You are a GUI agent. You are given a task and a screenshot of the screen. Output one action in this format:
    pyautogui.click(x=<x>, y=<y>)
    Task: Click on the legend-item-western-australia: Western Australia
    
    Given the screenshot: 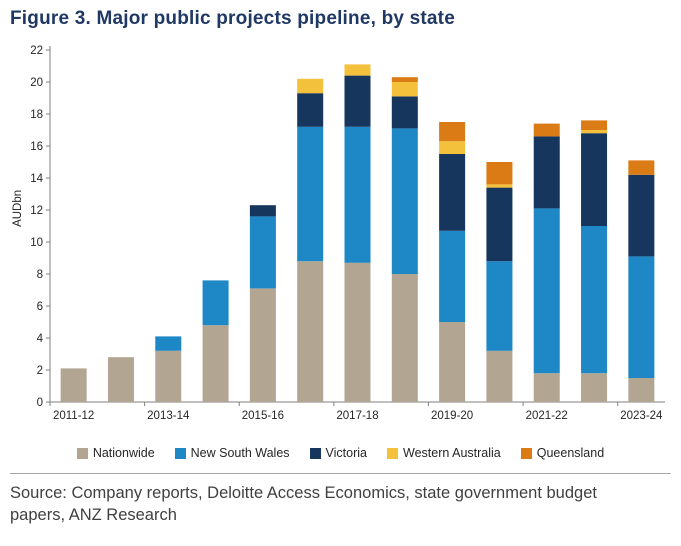 What is the action you would take?
    pyautogui.click(x=444, y=453)
    